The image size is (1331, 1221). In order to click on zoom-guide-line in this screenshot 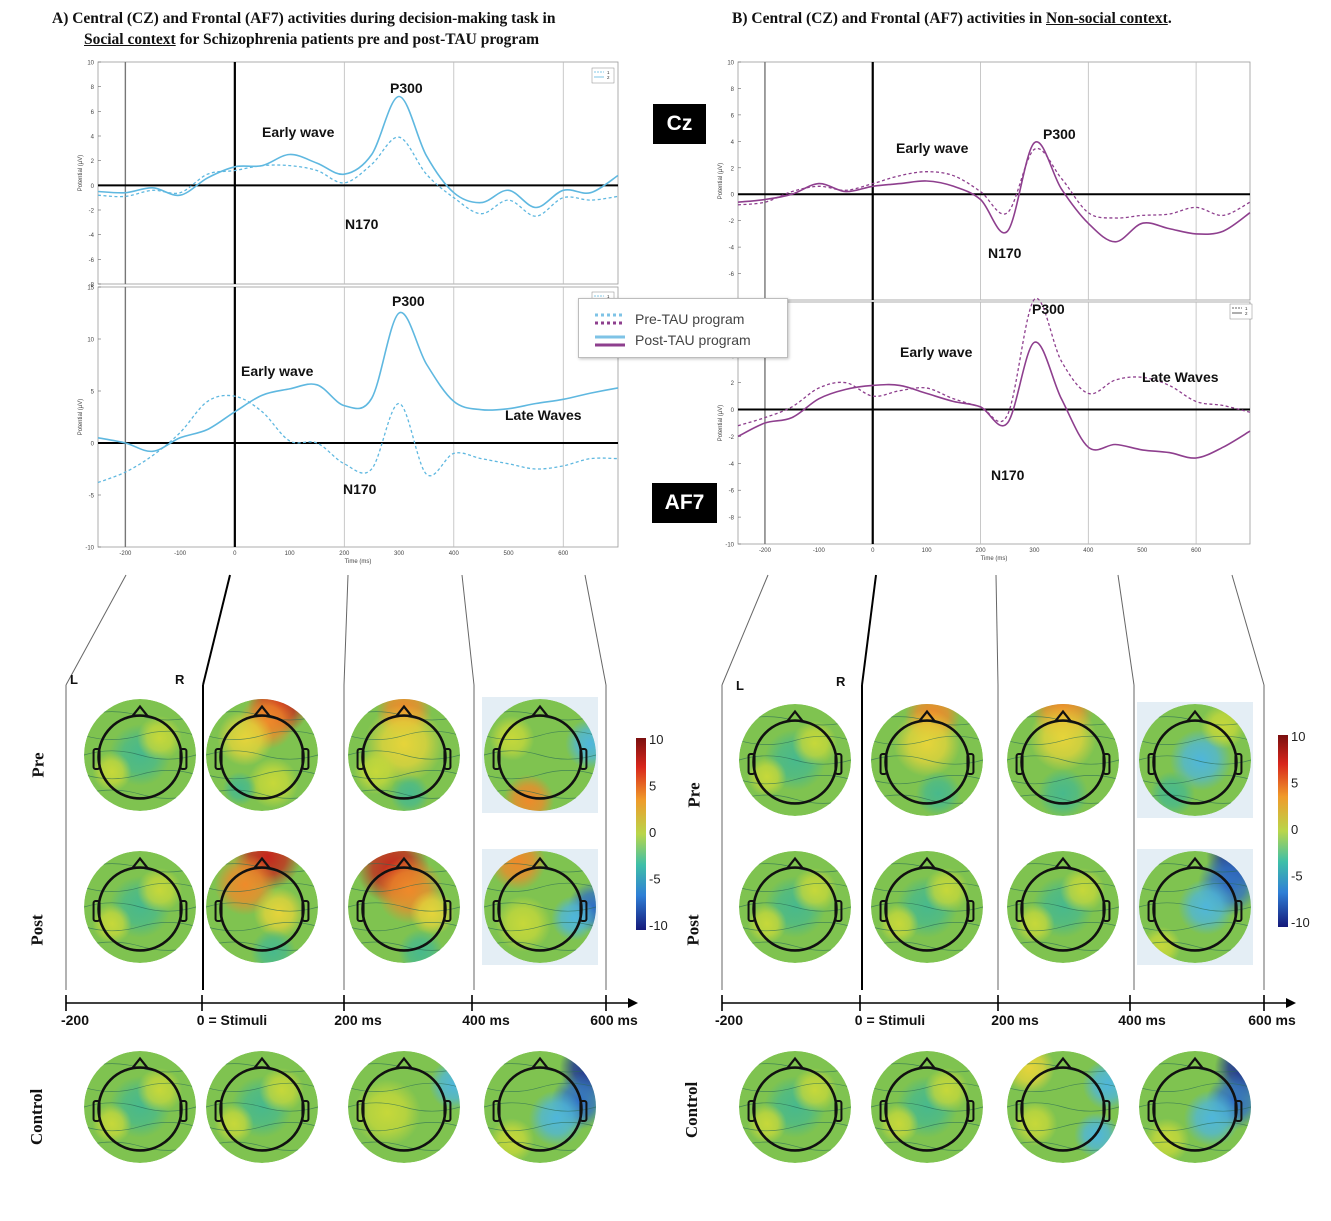, I will do `click(1248, 630)`.